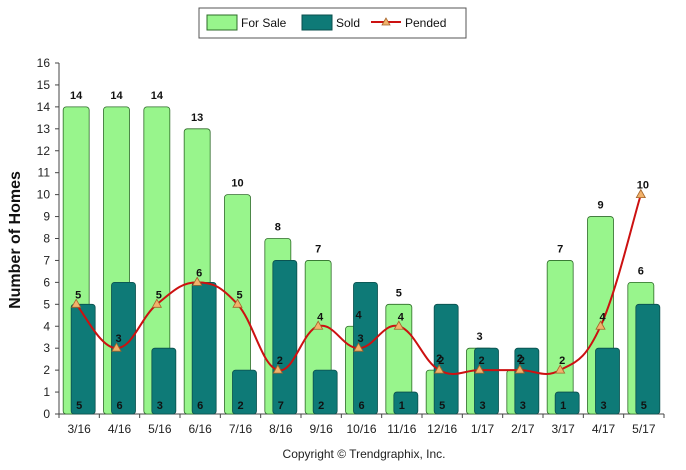 Image resolution: width=686 pixels, height=470 pixels. Describe the element at coordinates (160, 429) in the screenshot. I see `x-tick-label: 5/16` at that location.